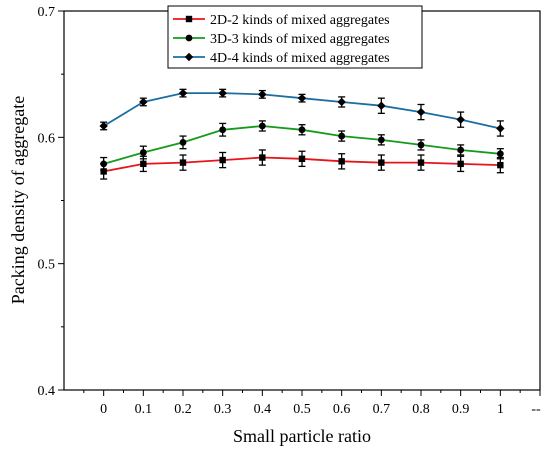  What do you see at coordinates (223, 409) in the screenshot?
I see `x-tick-label: 0.3` at bounding box center [223, 409].